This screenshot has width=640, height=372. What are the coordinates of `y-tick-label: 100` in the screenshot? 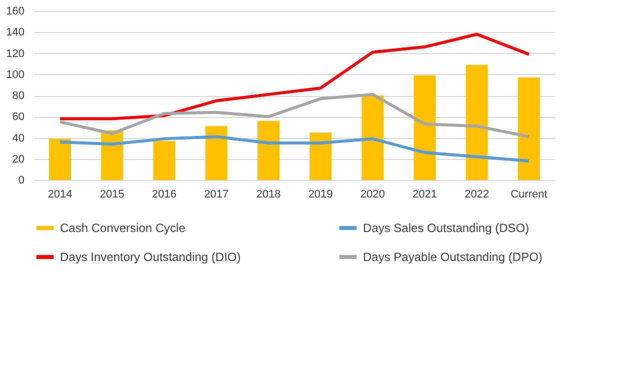 It's located at (15, 74).